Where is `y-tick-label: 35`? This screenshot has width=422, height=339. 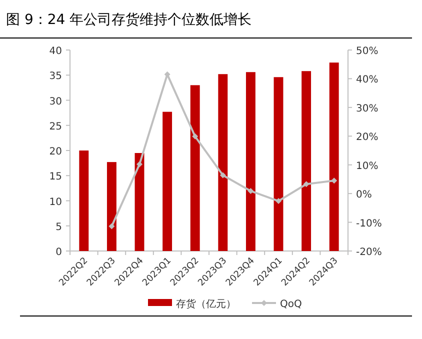
y-tick-label: 35 is located at coordinates (55, 76).